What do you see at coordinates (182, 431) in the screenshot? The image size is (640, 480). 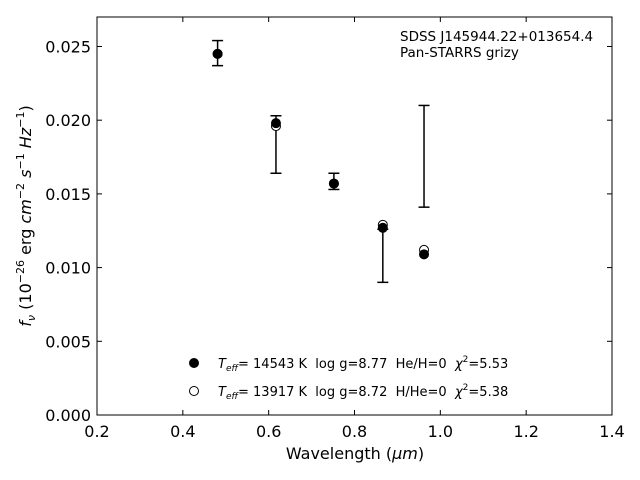 I see `x-tick-label: 0.4` at bounding box center [182, 431].